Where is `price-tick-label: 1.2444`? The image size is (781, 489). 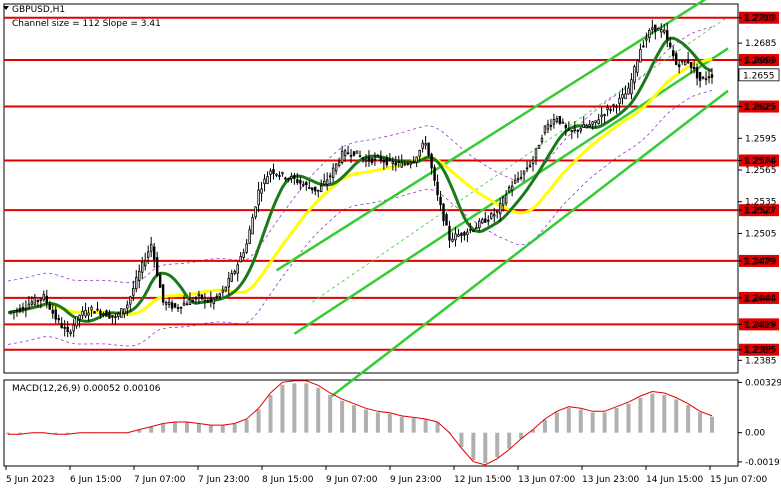 price-tick-label: 1.2444 is located at coordinates (761, 299).